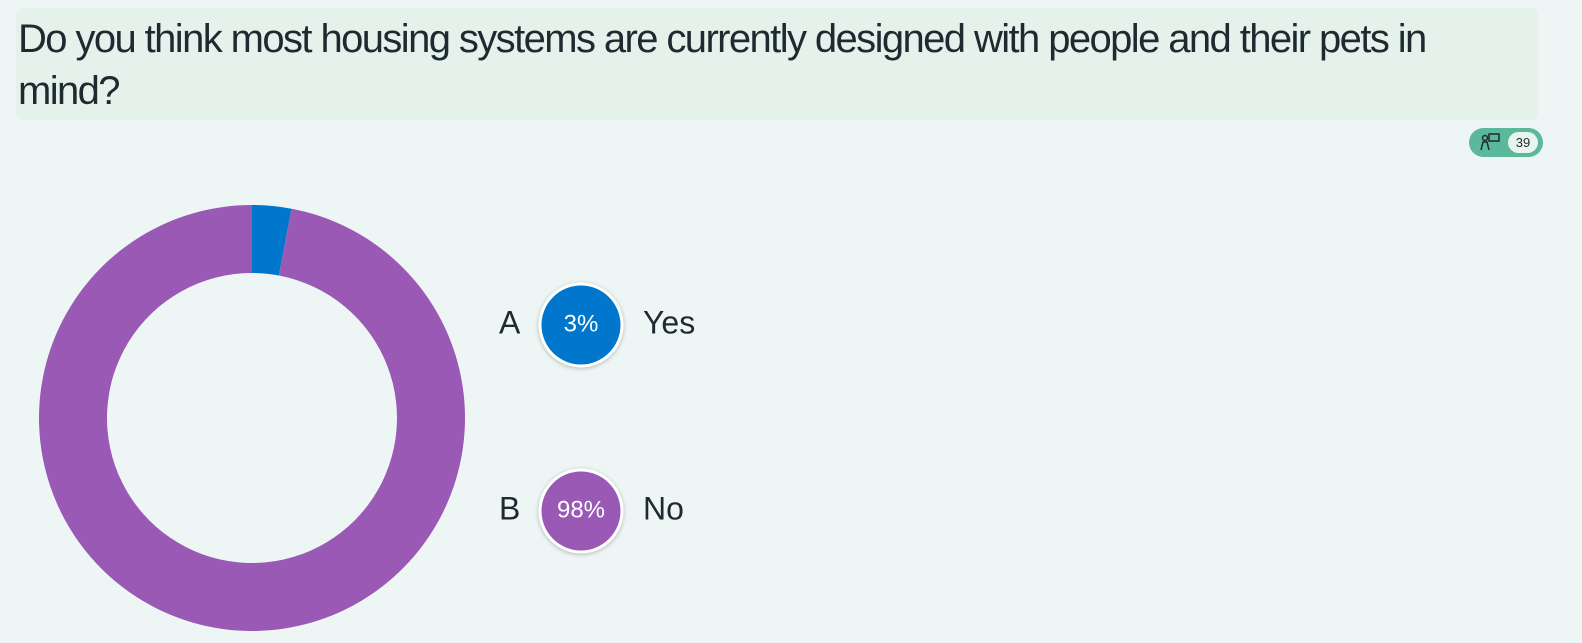 The image size is (1582, 643). Describe the element at coordinates (509, 508) in the screenshot. I see `option-letter: B` at that location.